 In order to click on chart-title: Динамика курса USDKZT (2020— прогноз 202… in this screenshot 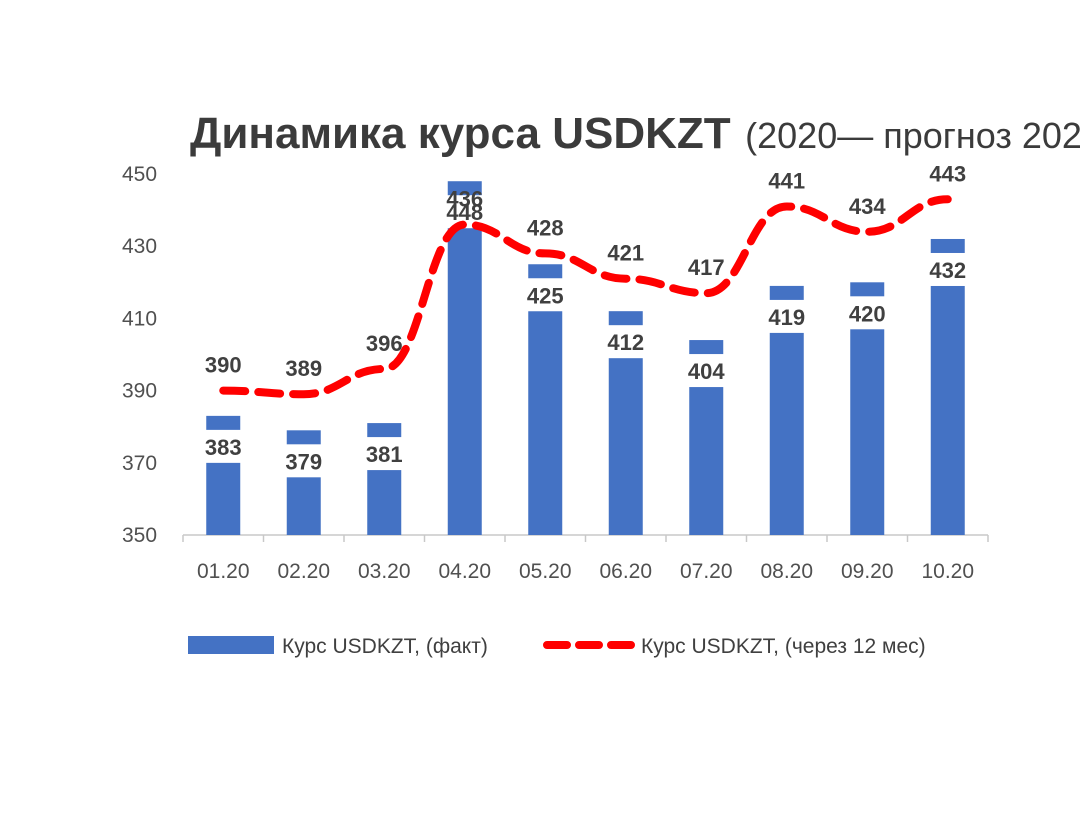, I will do `click(635, 133)`.